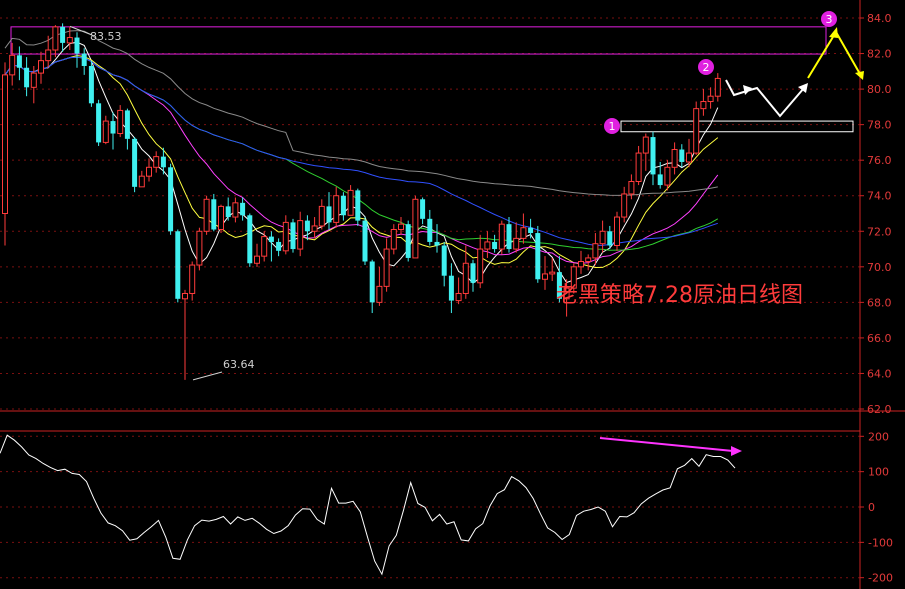 The image size is (905, 589). What do you see at coordinates (878, 472) in the screenshot?
I see `indicator-tick-label: 100` at bounding box center [878, 472].